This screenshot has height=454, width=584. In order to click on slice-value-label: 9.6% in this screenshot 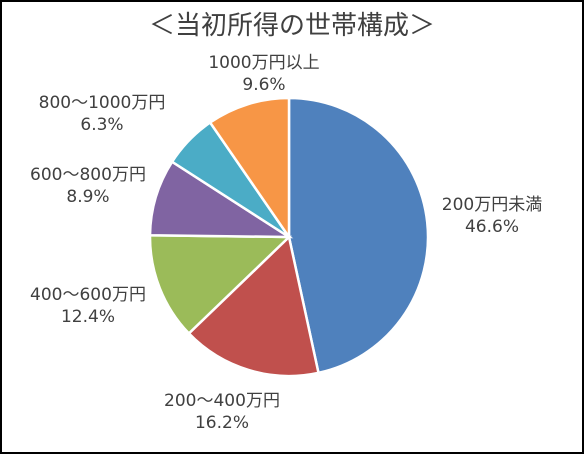, I will do `click(263, 85)`.